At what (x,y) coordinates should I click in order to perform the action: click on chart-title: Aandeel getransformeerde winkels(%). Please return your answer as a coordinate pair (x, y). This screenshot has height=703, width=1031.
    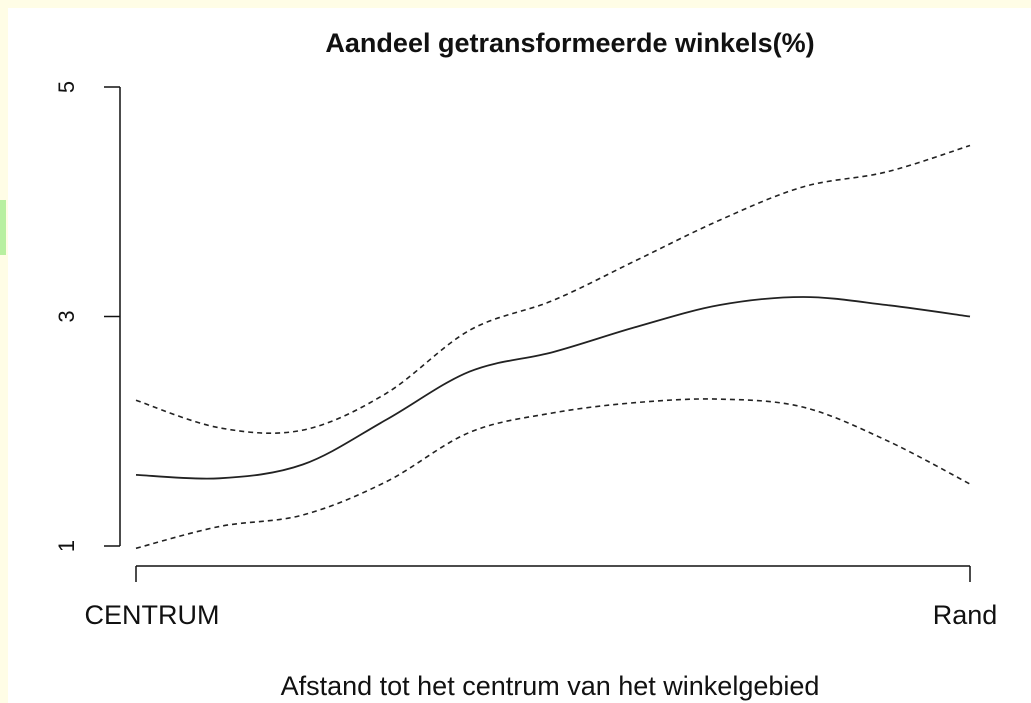
    Looking at the image, I should click on (569, 43).